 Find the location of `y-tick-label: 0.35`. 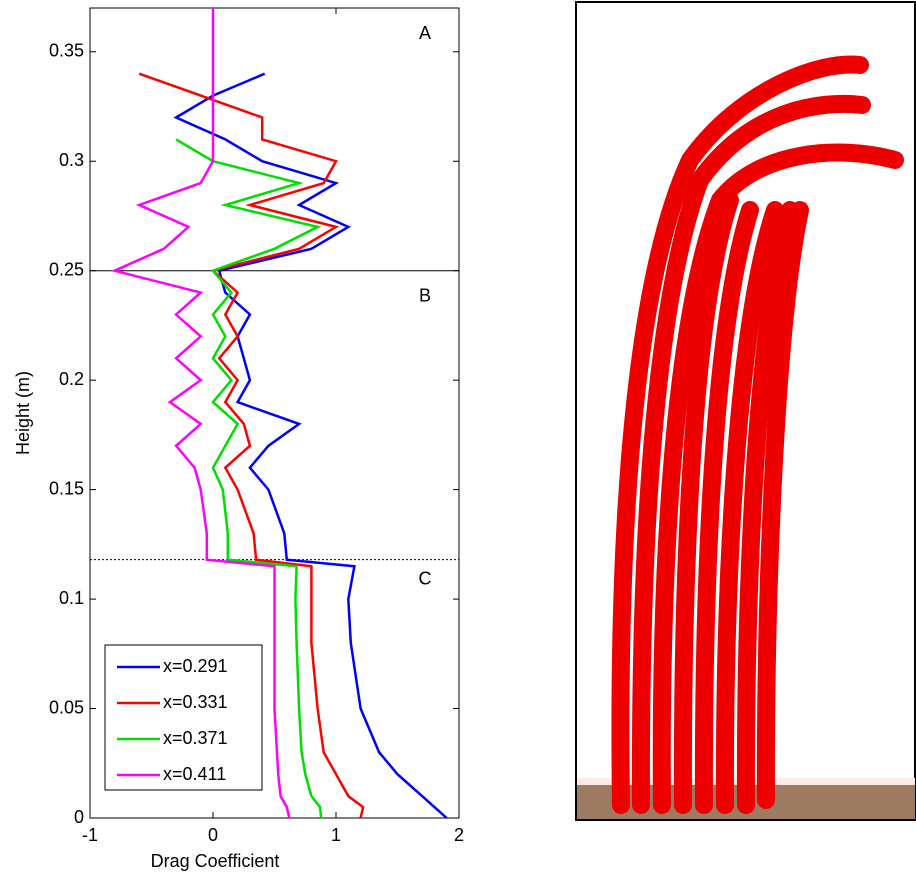

y-tick-label: 0.35 is located at coordinates (66, 51).